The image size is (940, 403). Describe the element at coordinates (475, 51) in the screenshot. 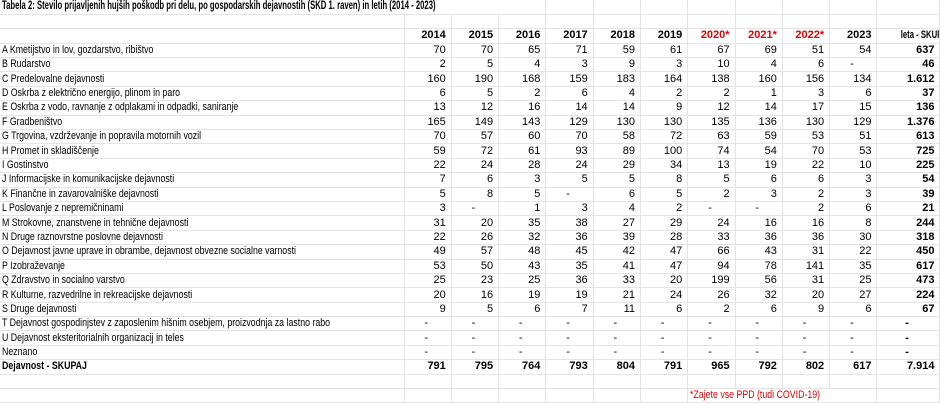

I see `value-cell: 70` at that location.